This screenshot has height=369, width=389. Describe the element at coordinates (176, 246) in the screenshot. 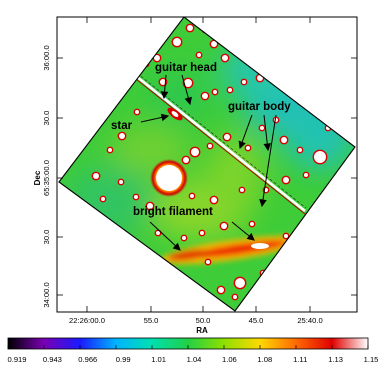

I see `arrow-filament-1-head` at that location.